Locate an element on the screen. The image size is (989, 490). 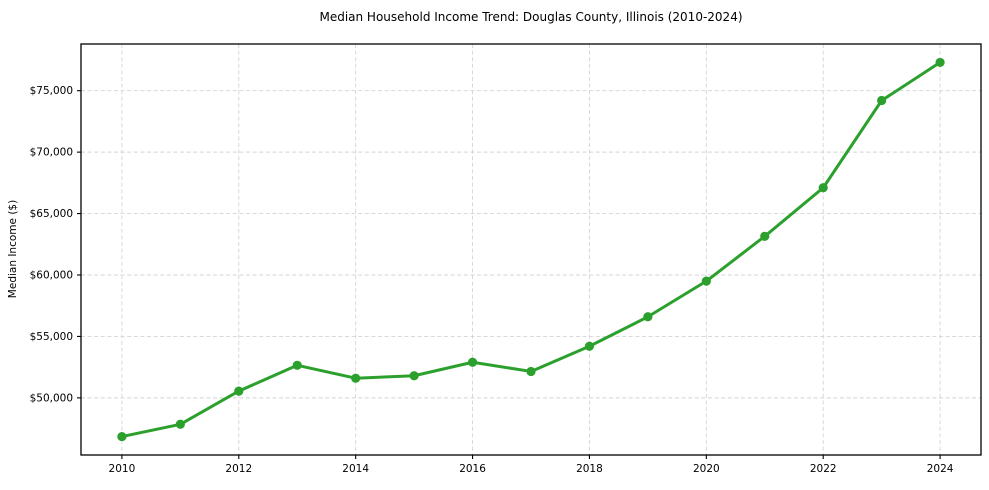
x-tick-label: 2012 is located at coordinates (238, 469).